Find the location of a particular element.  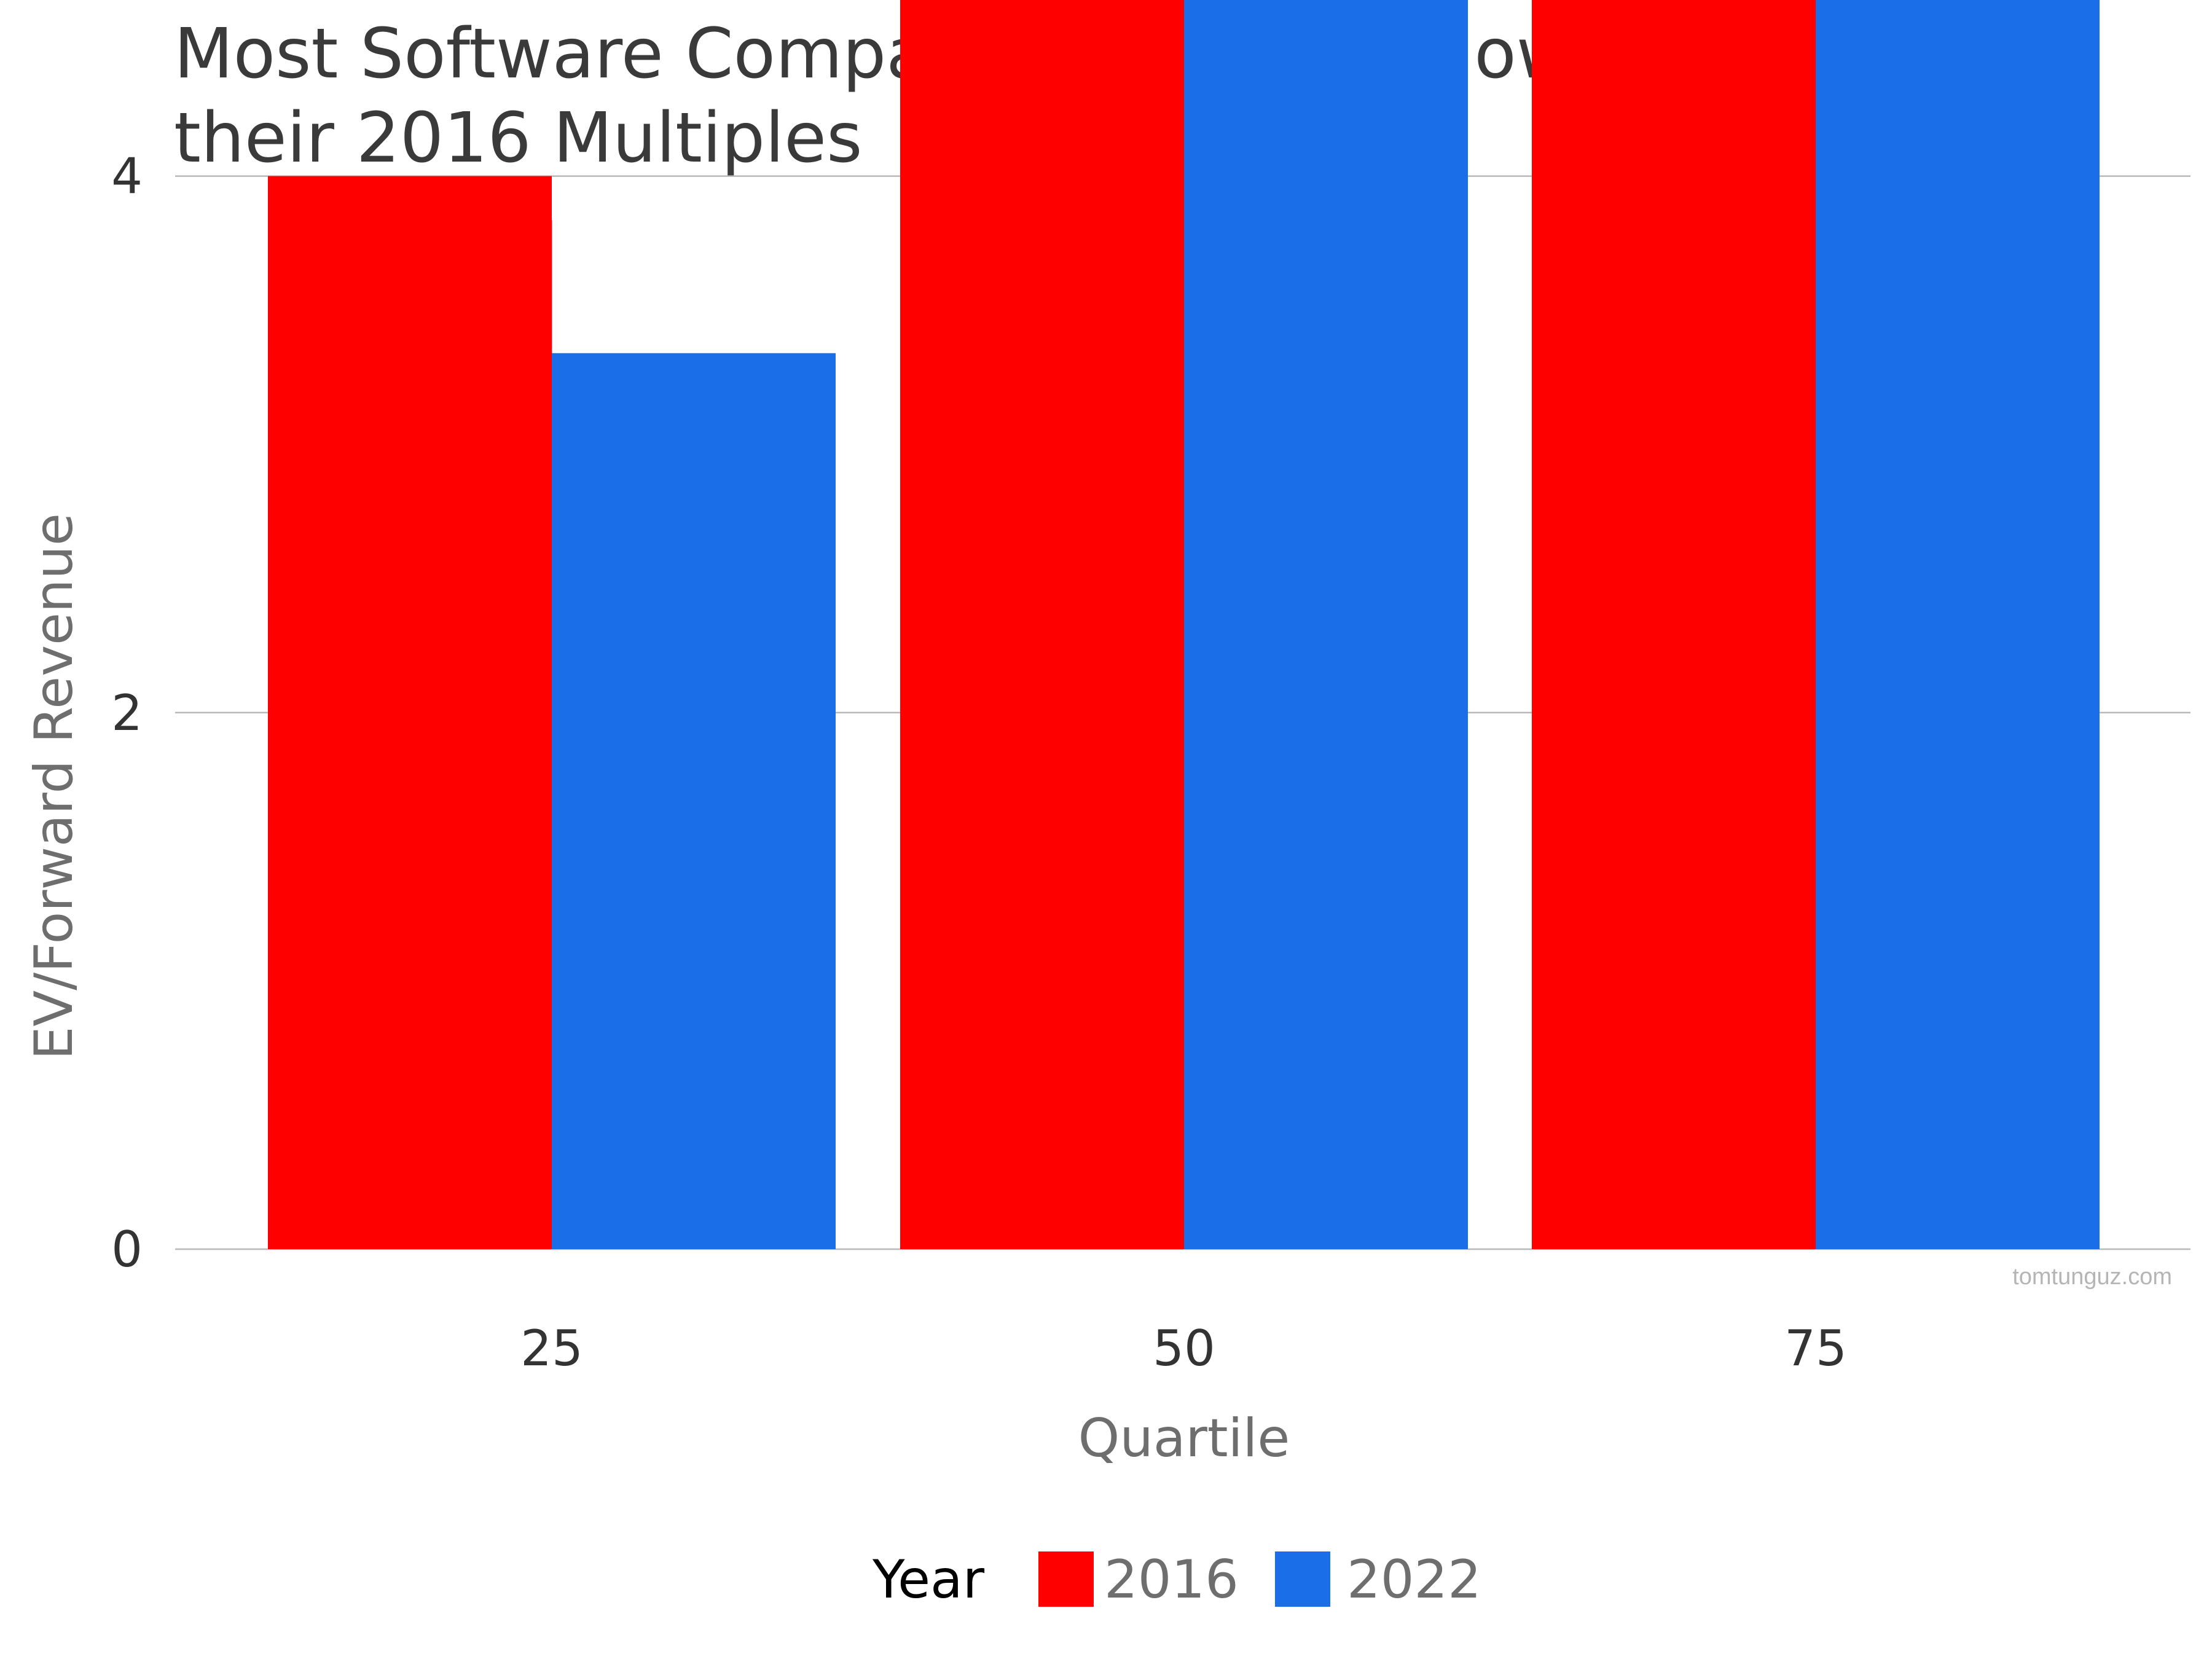

y-tick-label: 0 is located at coordinates (127, 1249).